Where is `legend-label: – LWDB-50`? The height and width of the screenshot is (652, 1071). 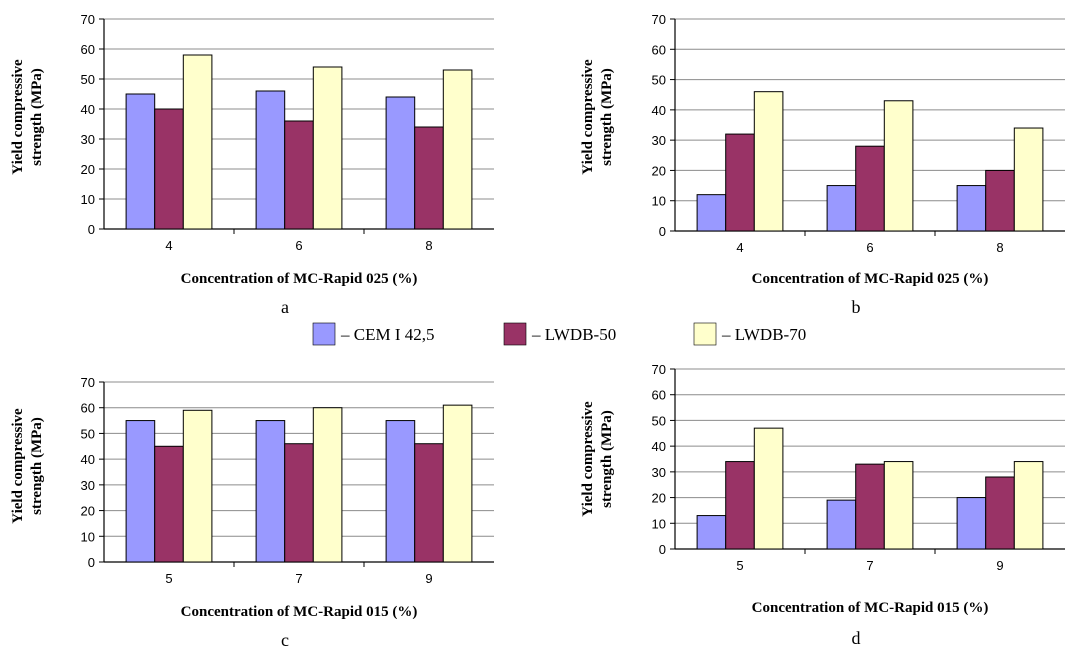
legend-label: – LWDB-50 is located at coordinates (573, 334).